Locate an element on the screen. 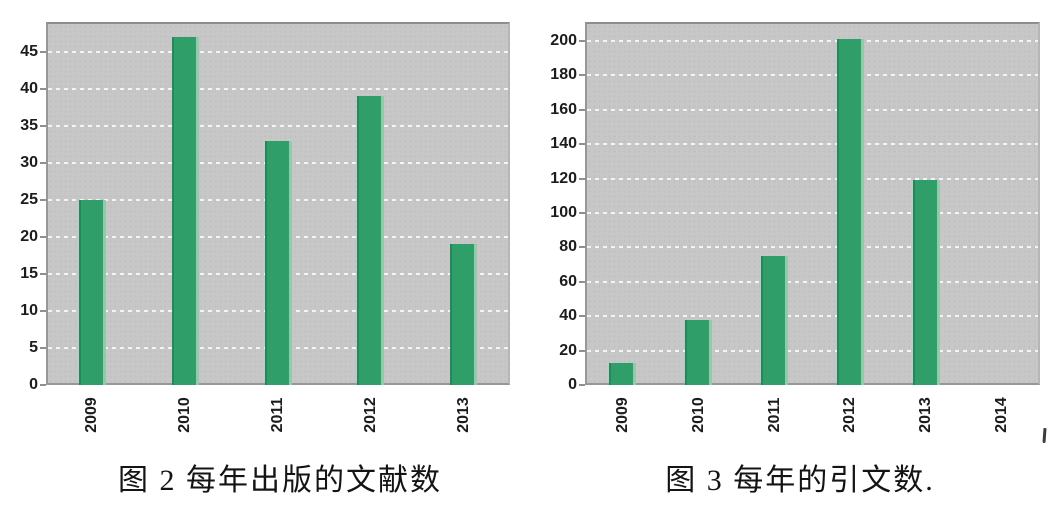 Image resolution: width=1056 pixels, height=513 pixels. y-tick-label: 160 is located at coordinates (563, 109).